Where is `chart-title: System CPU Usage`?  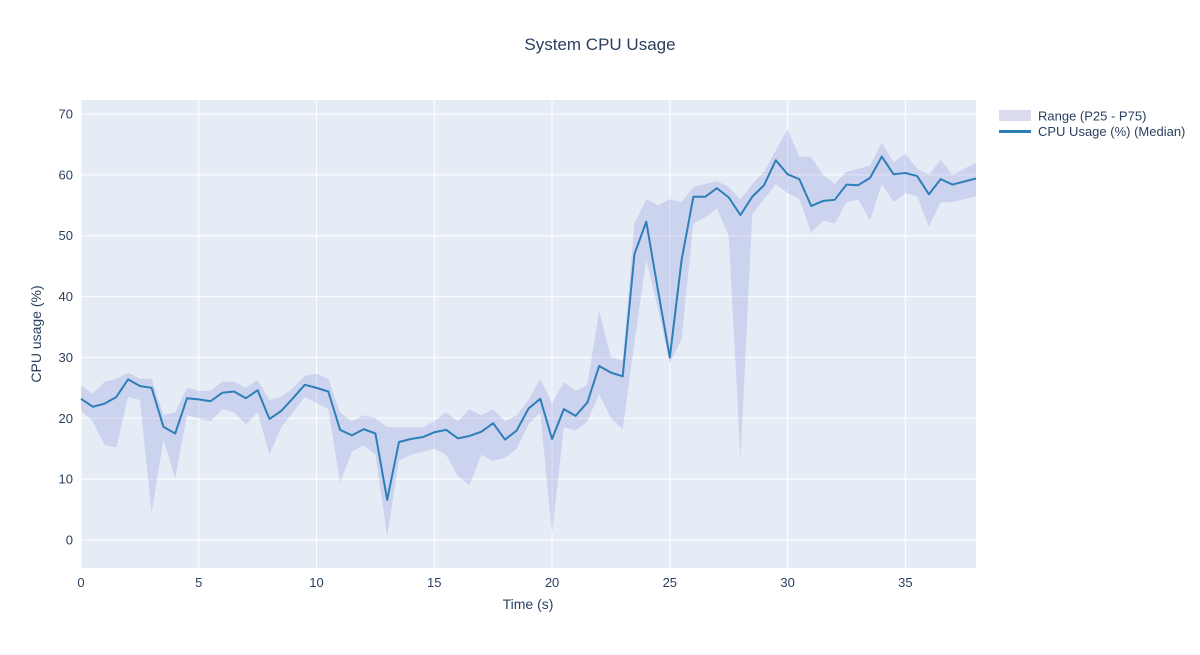
chart-title: System CPU Usage is located at coordinates (599, 44).